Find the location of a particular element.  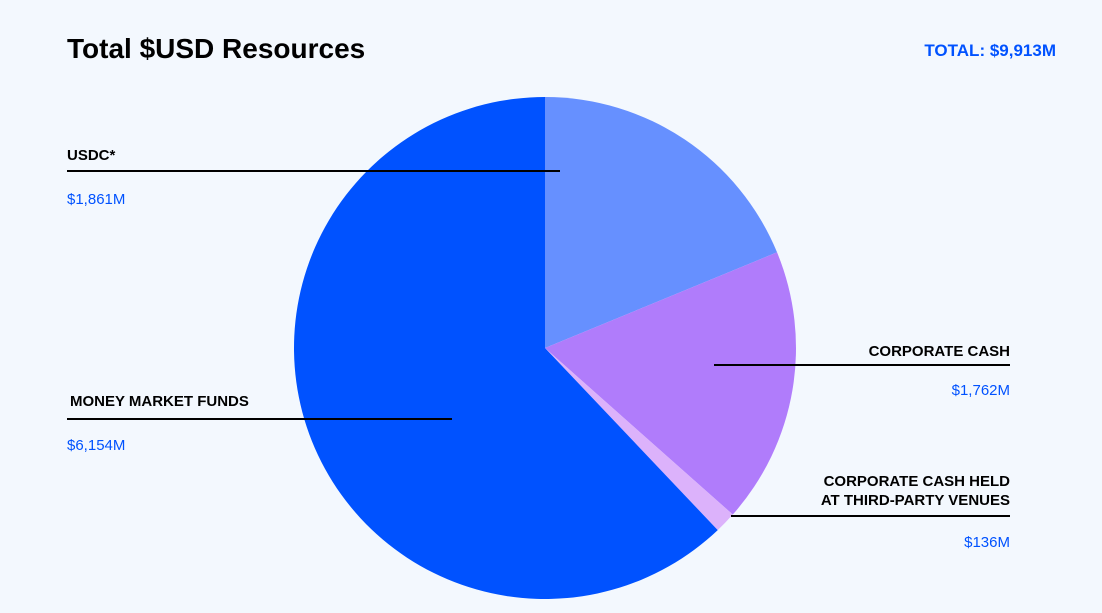

slice-value-corporate-cash: $1,762M is located at coordinates (981, 390).